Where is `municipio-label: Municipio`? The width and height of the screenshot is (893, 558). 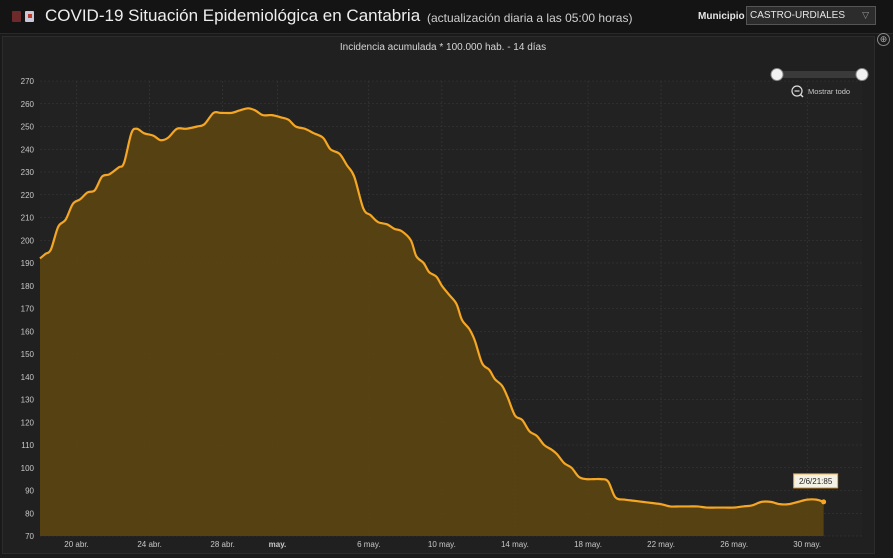 municipio-label: Municipio is located at coordinates (721, 16).